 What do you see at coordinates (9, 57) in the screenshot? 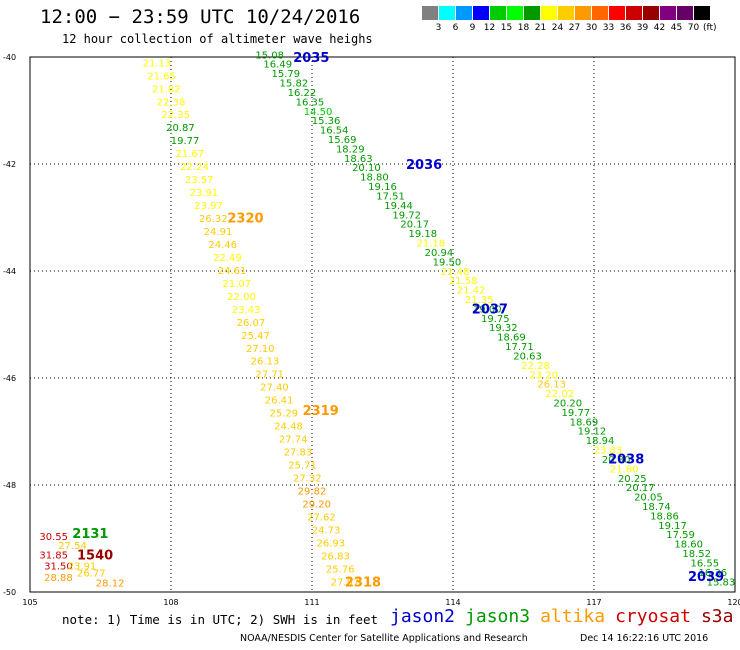
I see `lat-tick-label: -40` at bounding box center [9, 57].